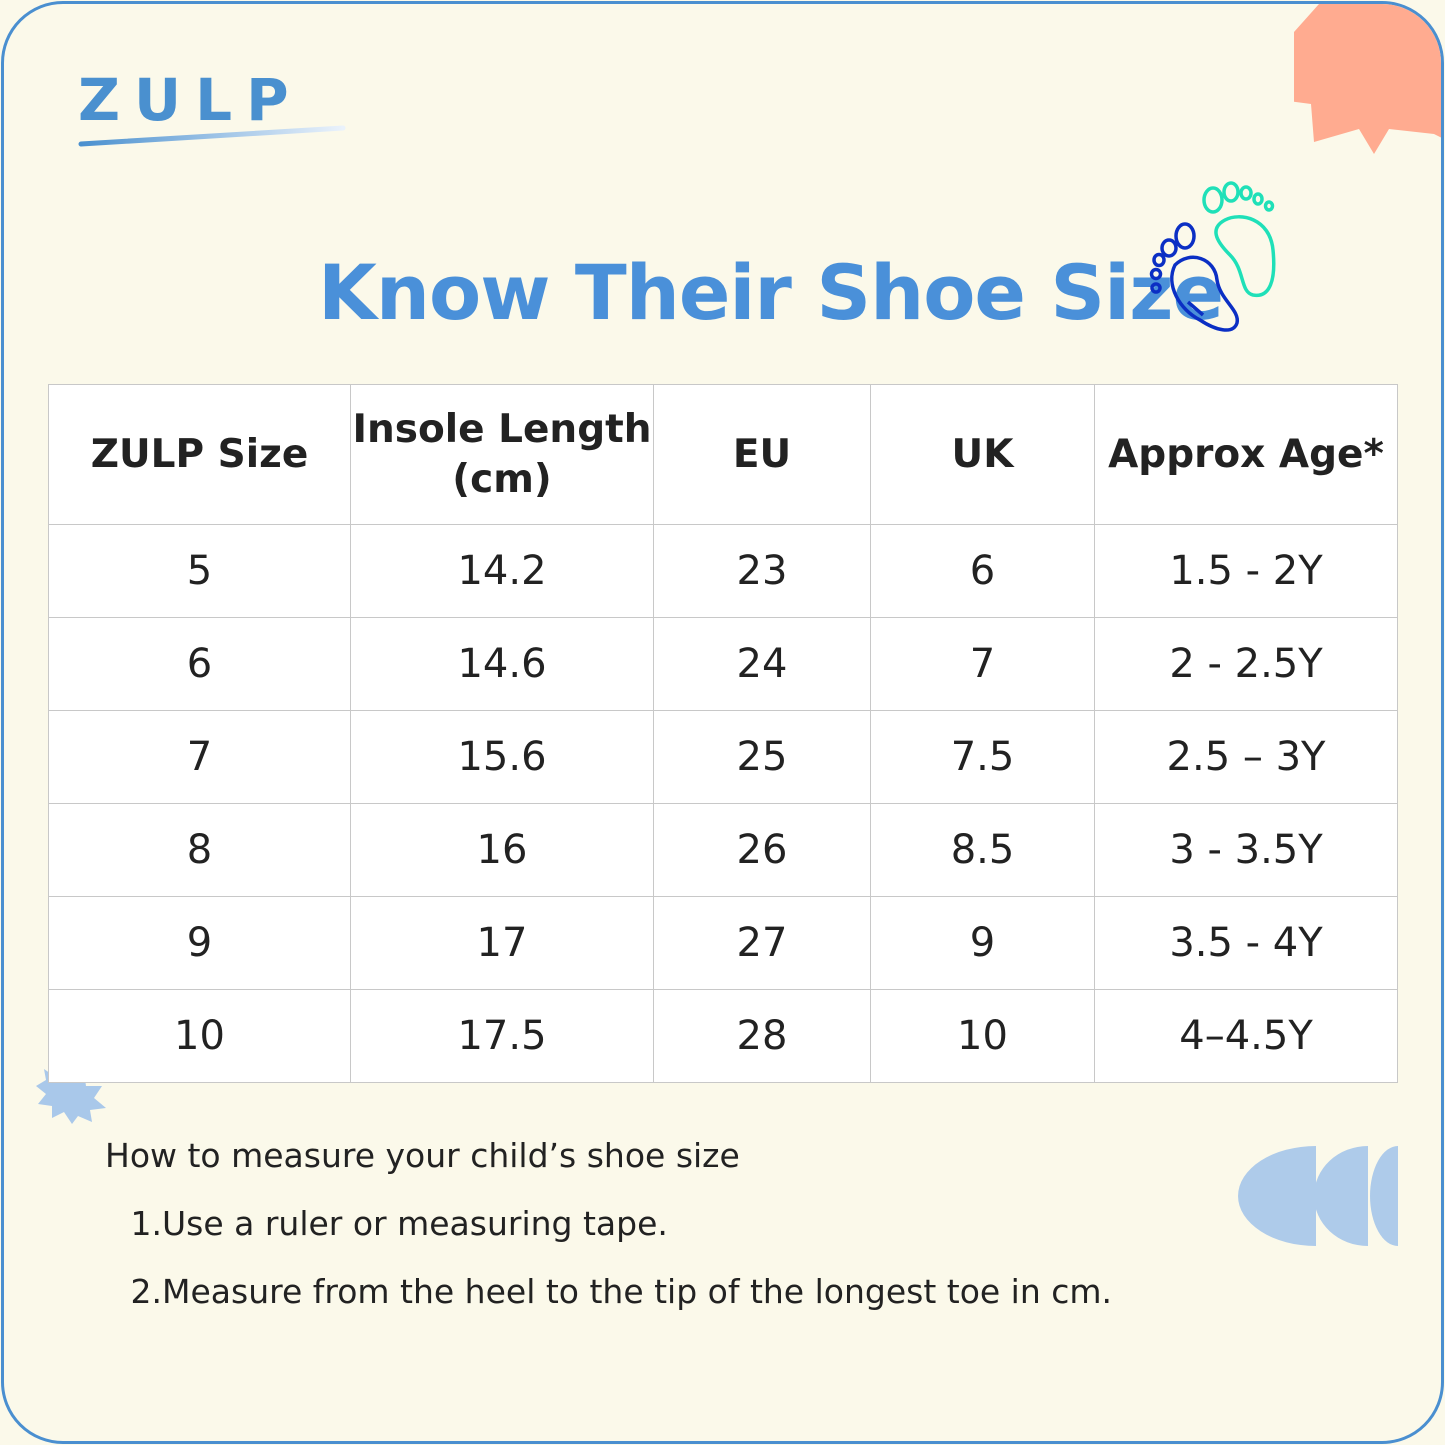 The height and width of the screenshot is (1445, 1445). Describe the element at coordinates (199, 454) in the screenshot. I see `header-zulp-size: ZULP Size` at that location.